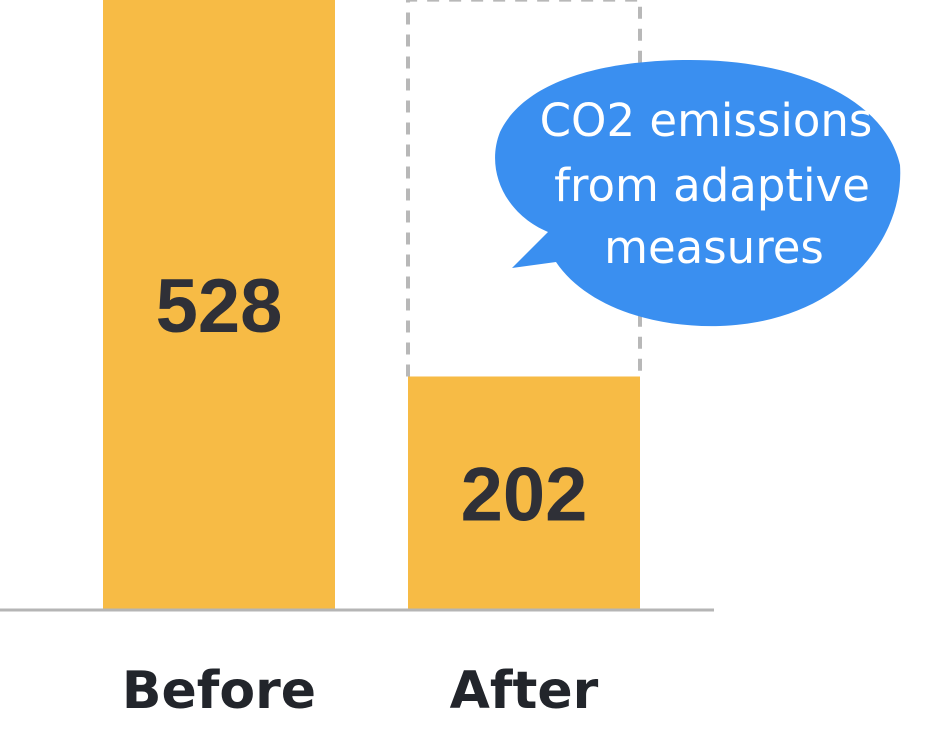 The image size is (936, 732). I want to click on category-labels: Before After, so click(360, 691).